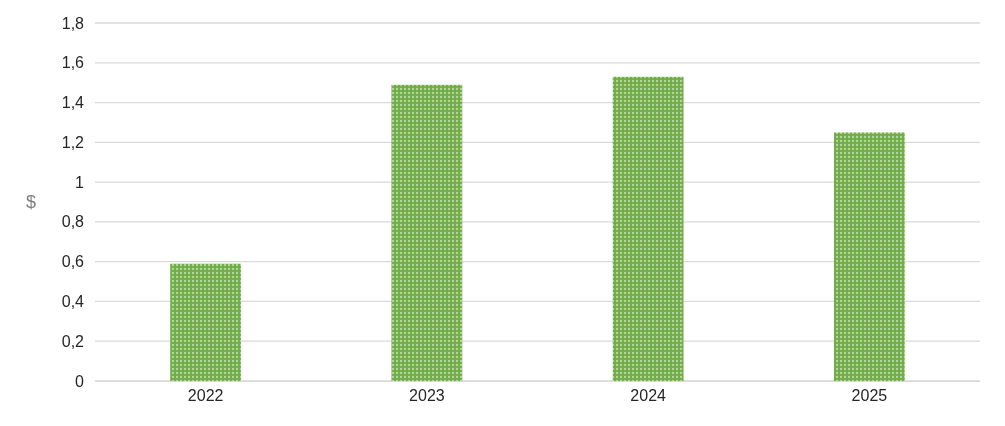 This screenshot has height=426, width=1005. Describe the element at coordinates (869, 396) in the screenshot. I see `x-tick-label: 2025` at that location.